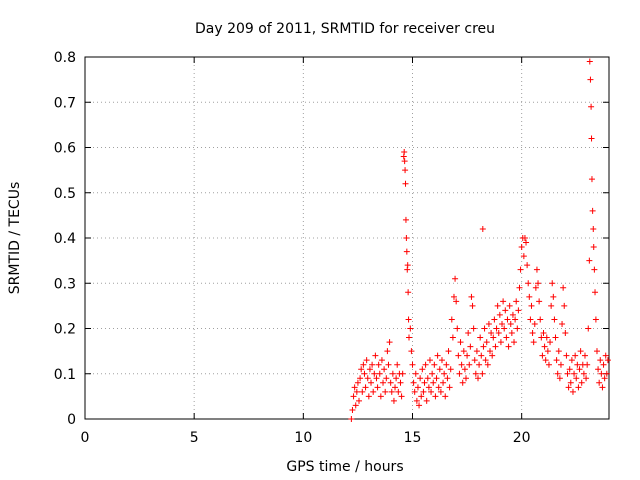  I want to click on y-tick-label: 0.5, so click(65, 194).